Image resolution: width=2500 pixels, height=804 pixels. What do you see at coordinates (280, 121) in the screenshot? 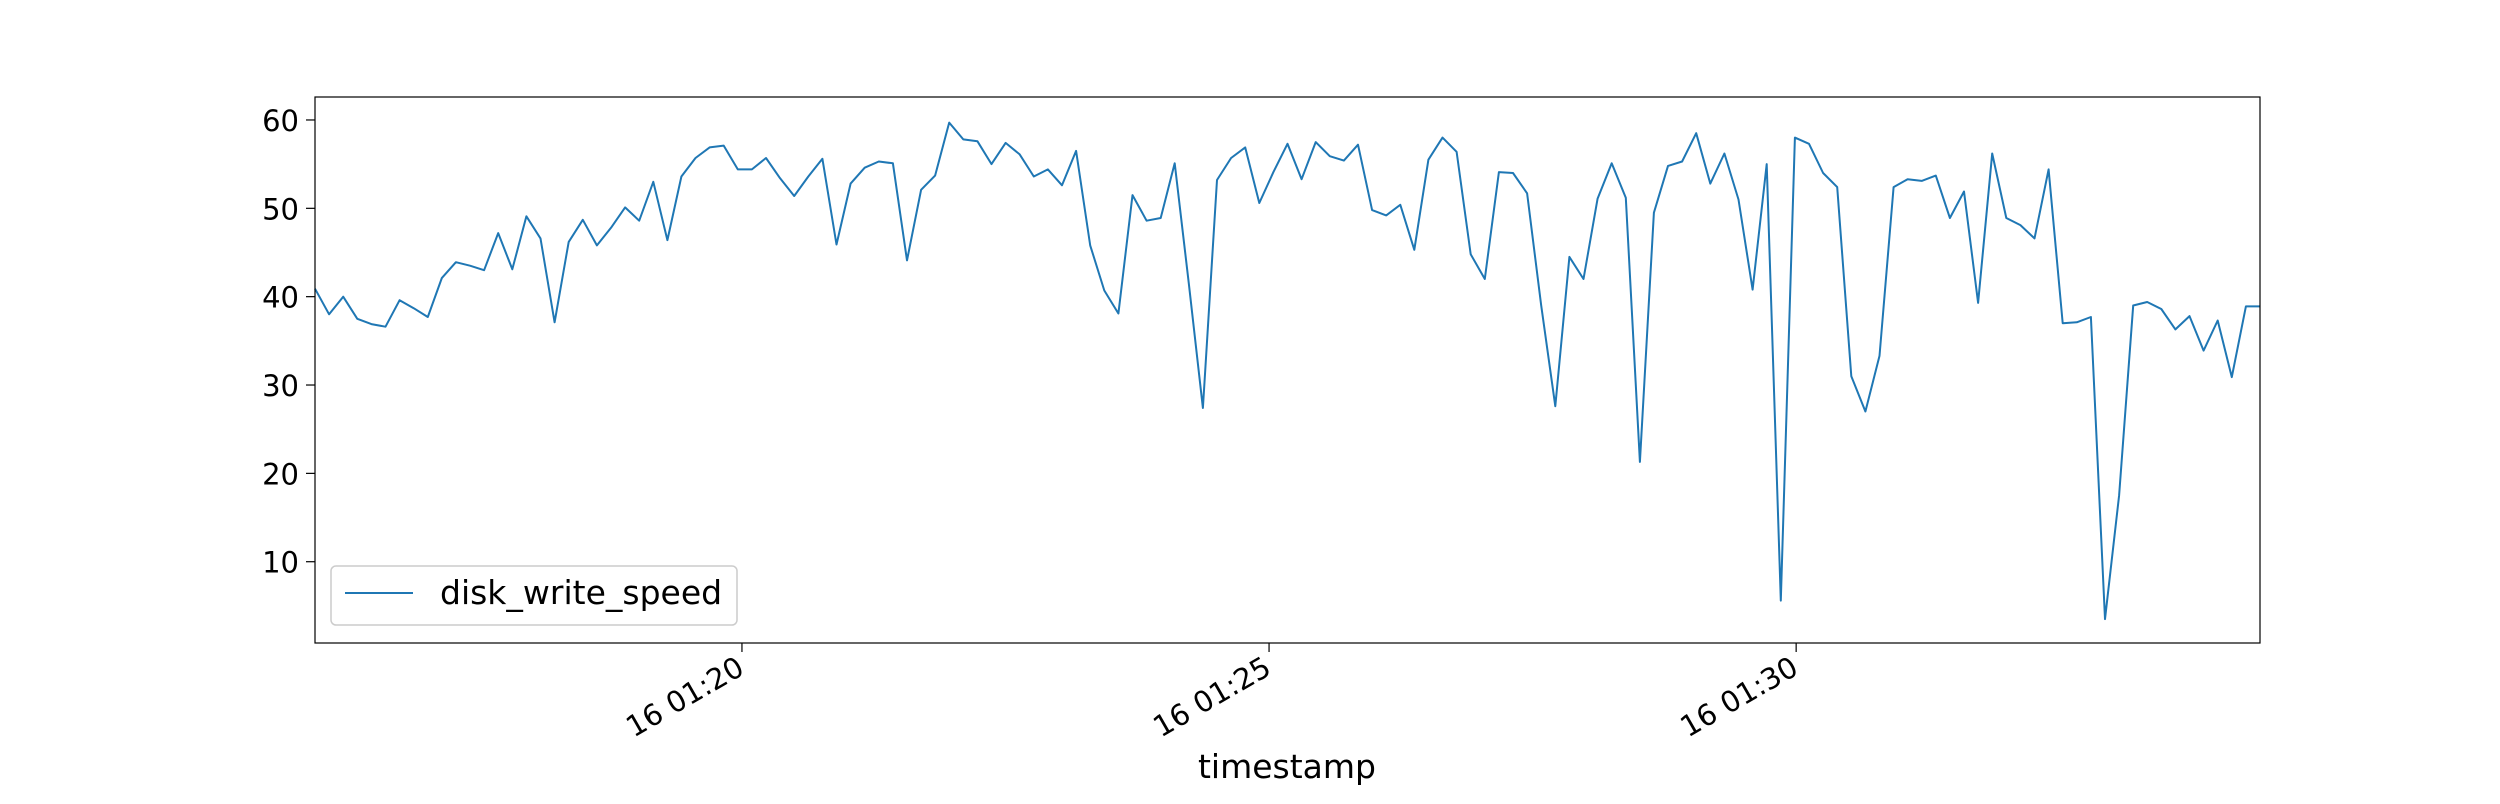
I see `y-tick-label: 60` at bounding box center [280, 121].